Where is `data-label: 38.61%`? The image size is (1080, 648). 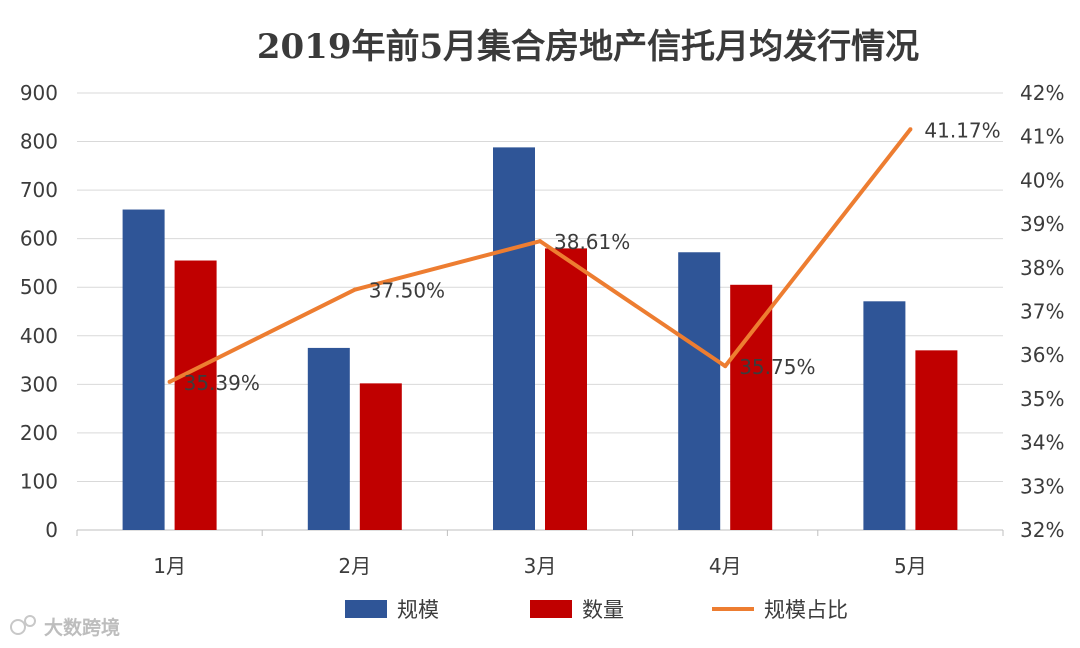
data-label: 38.61% is located at coordinates (592, 242).